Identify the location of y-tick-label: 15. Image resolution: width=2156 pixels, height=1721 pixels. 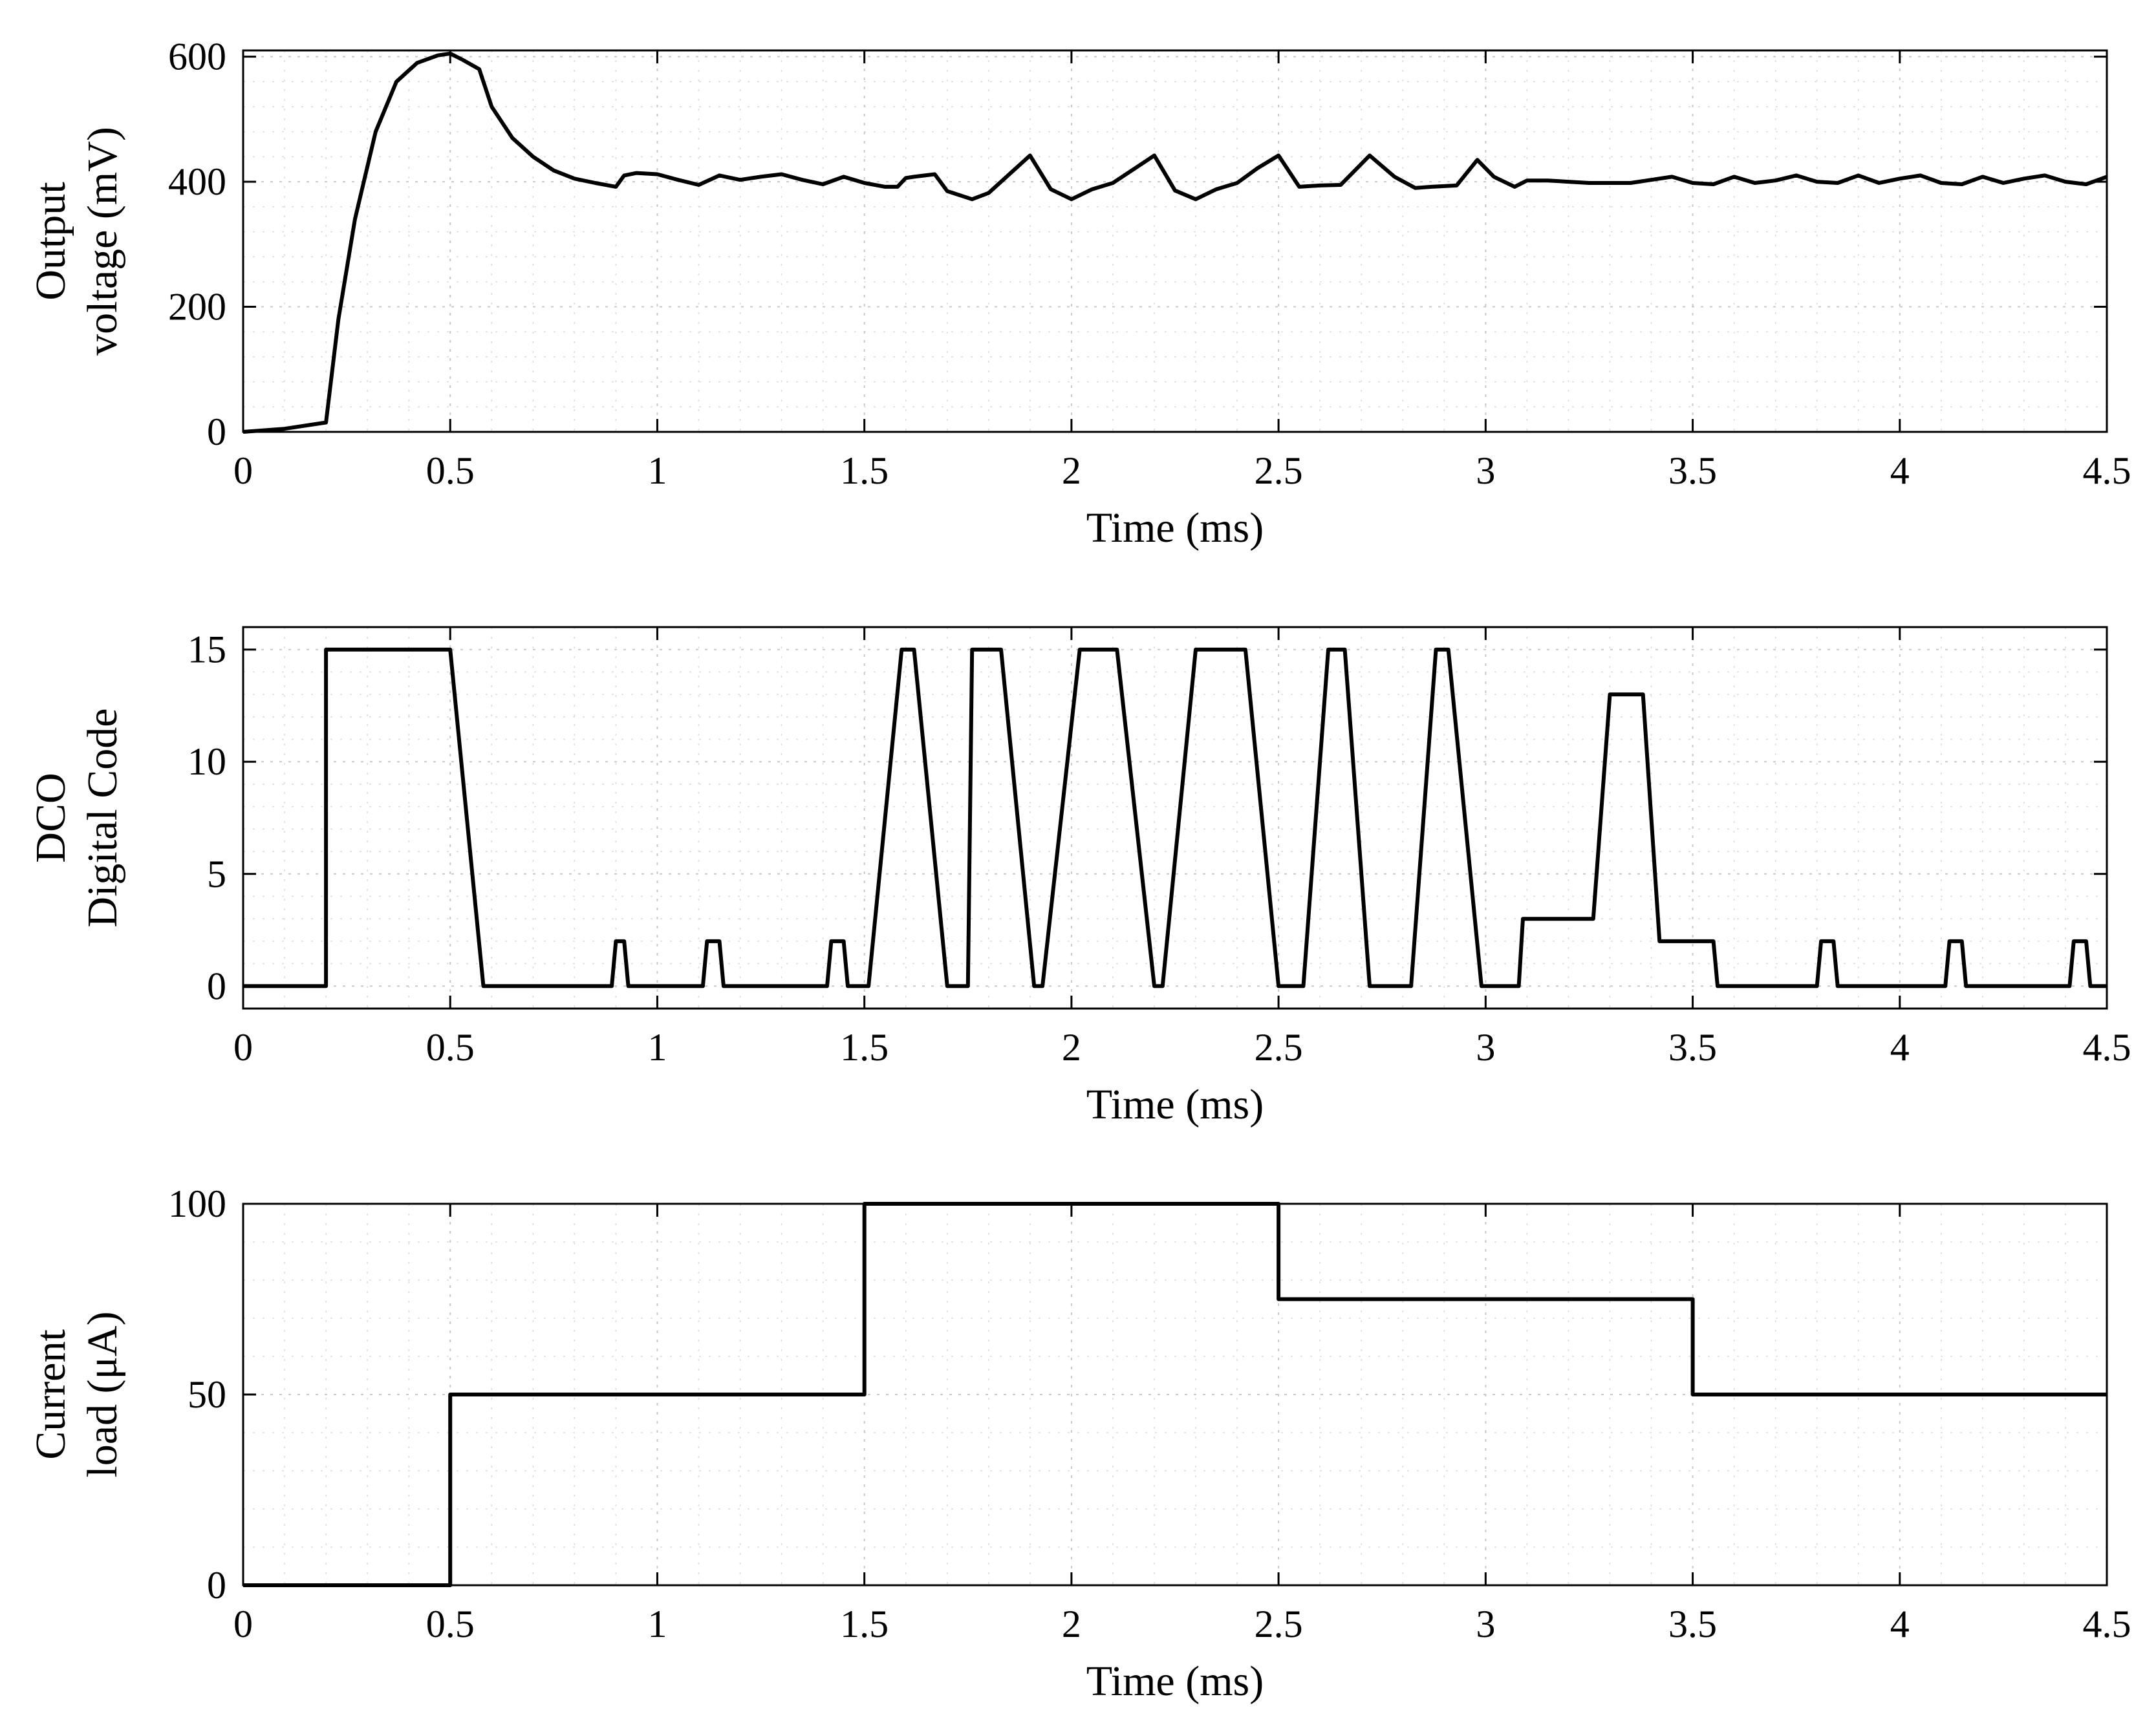
(207, 649).